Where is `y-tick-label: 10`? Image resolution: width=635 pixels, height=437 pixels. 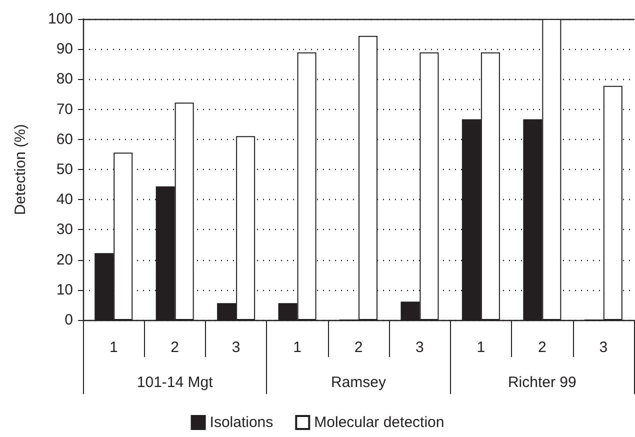 y-tick-label: 10 is located at coordinates (64, 289).